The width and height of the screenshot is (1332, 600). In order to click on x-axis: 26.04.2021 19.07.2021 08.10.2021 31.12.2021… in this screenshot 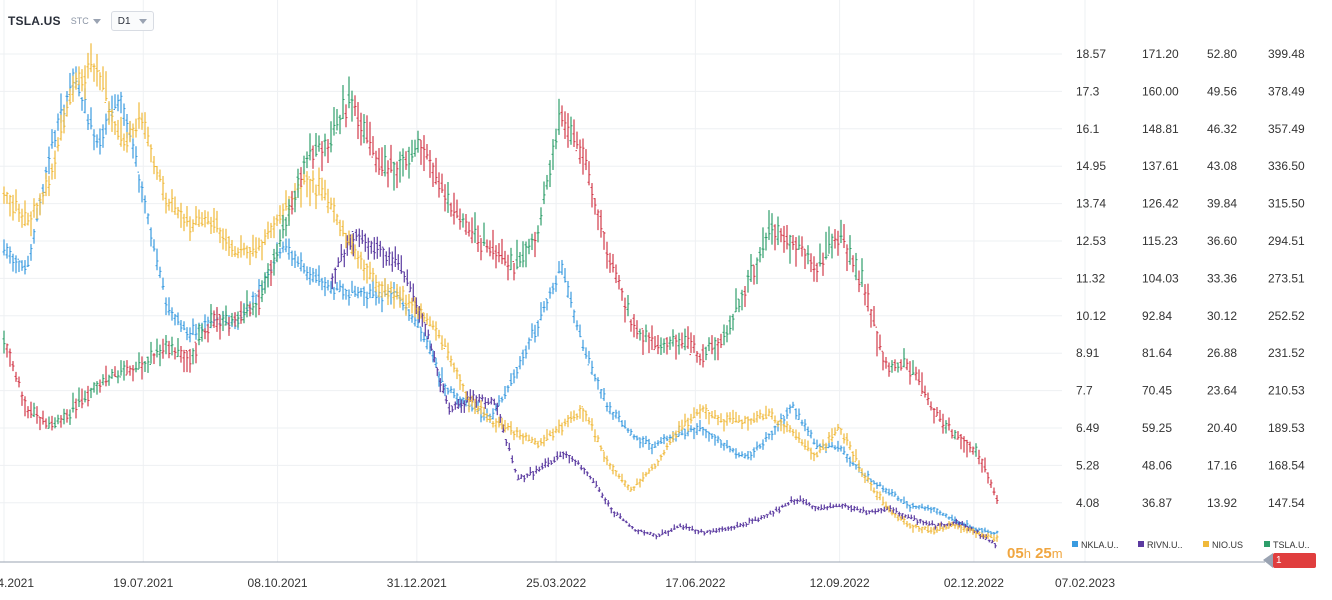, I will do `click(632, 575)`.